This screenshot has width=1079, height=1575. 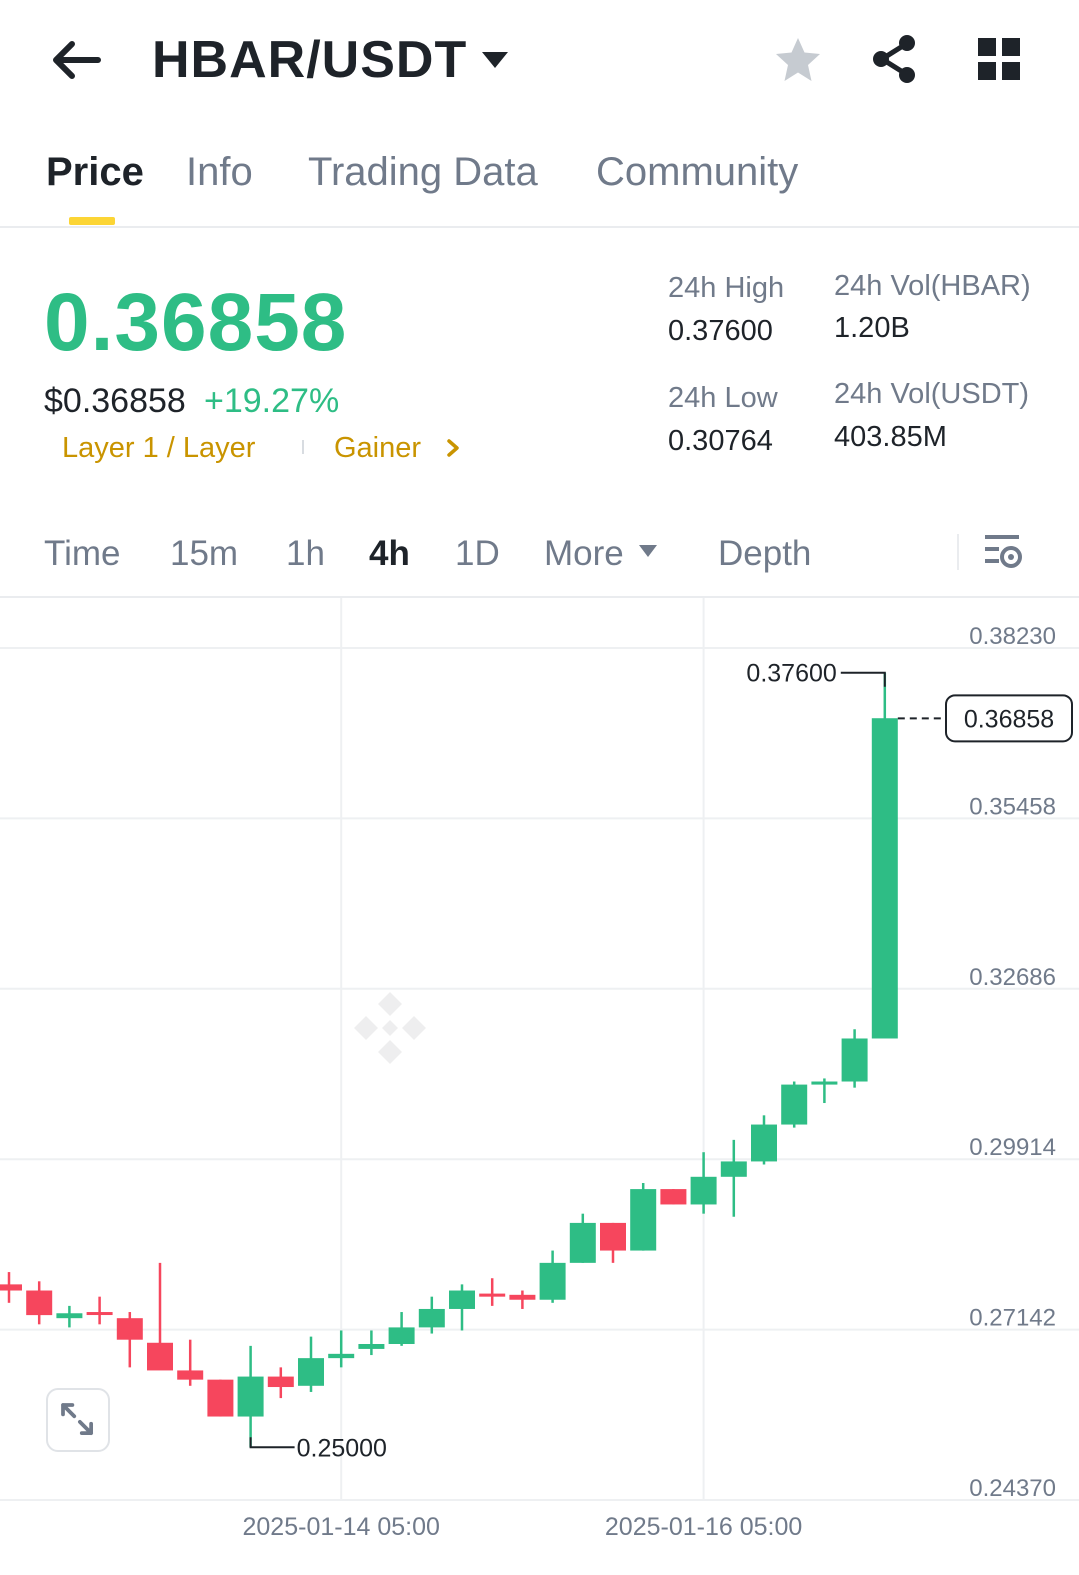 What do you see at coordinates (76, 60) in the screenshot?
I see `arrow-left-icon` at bounding box center [76, 60].